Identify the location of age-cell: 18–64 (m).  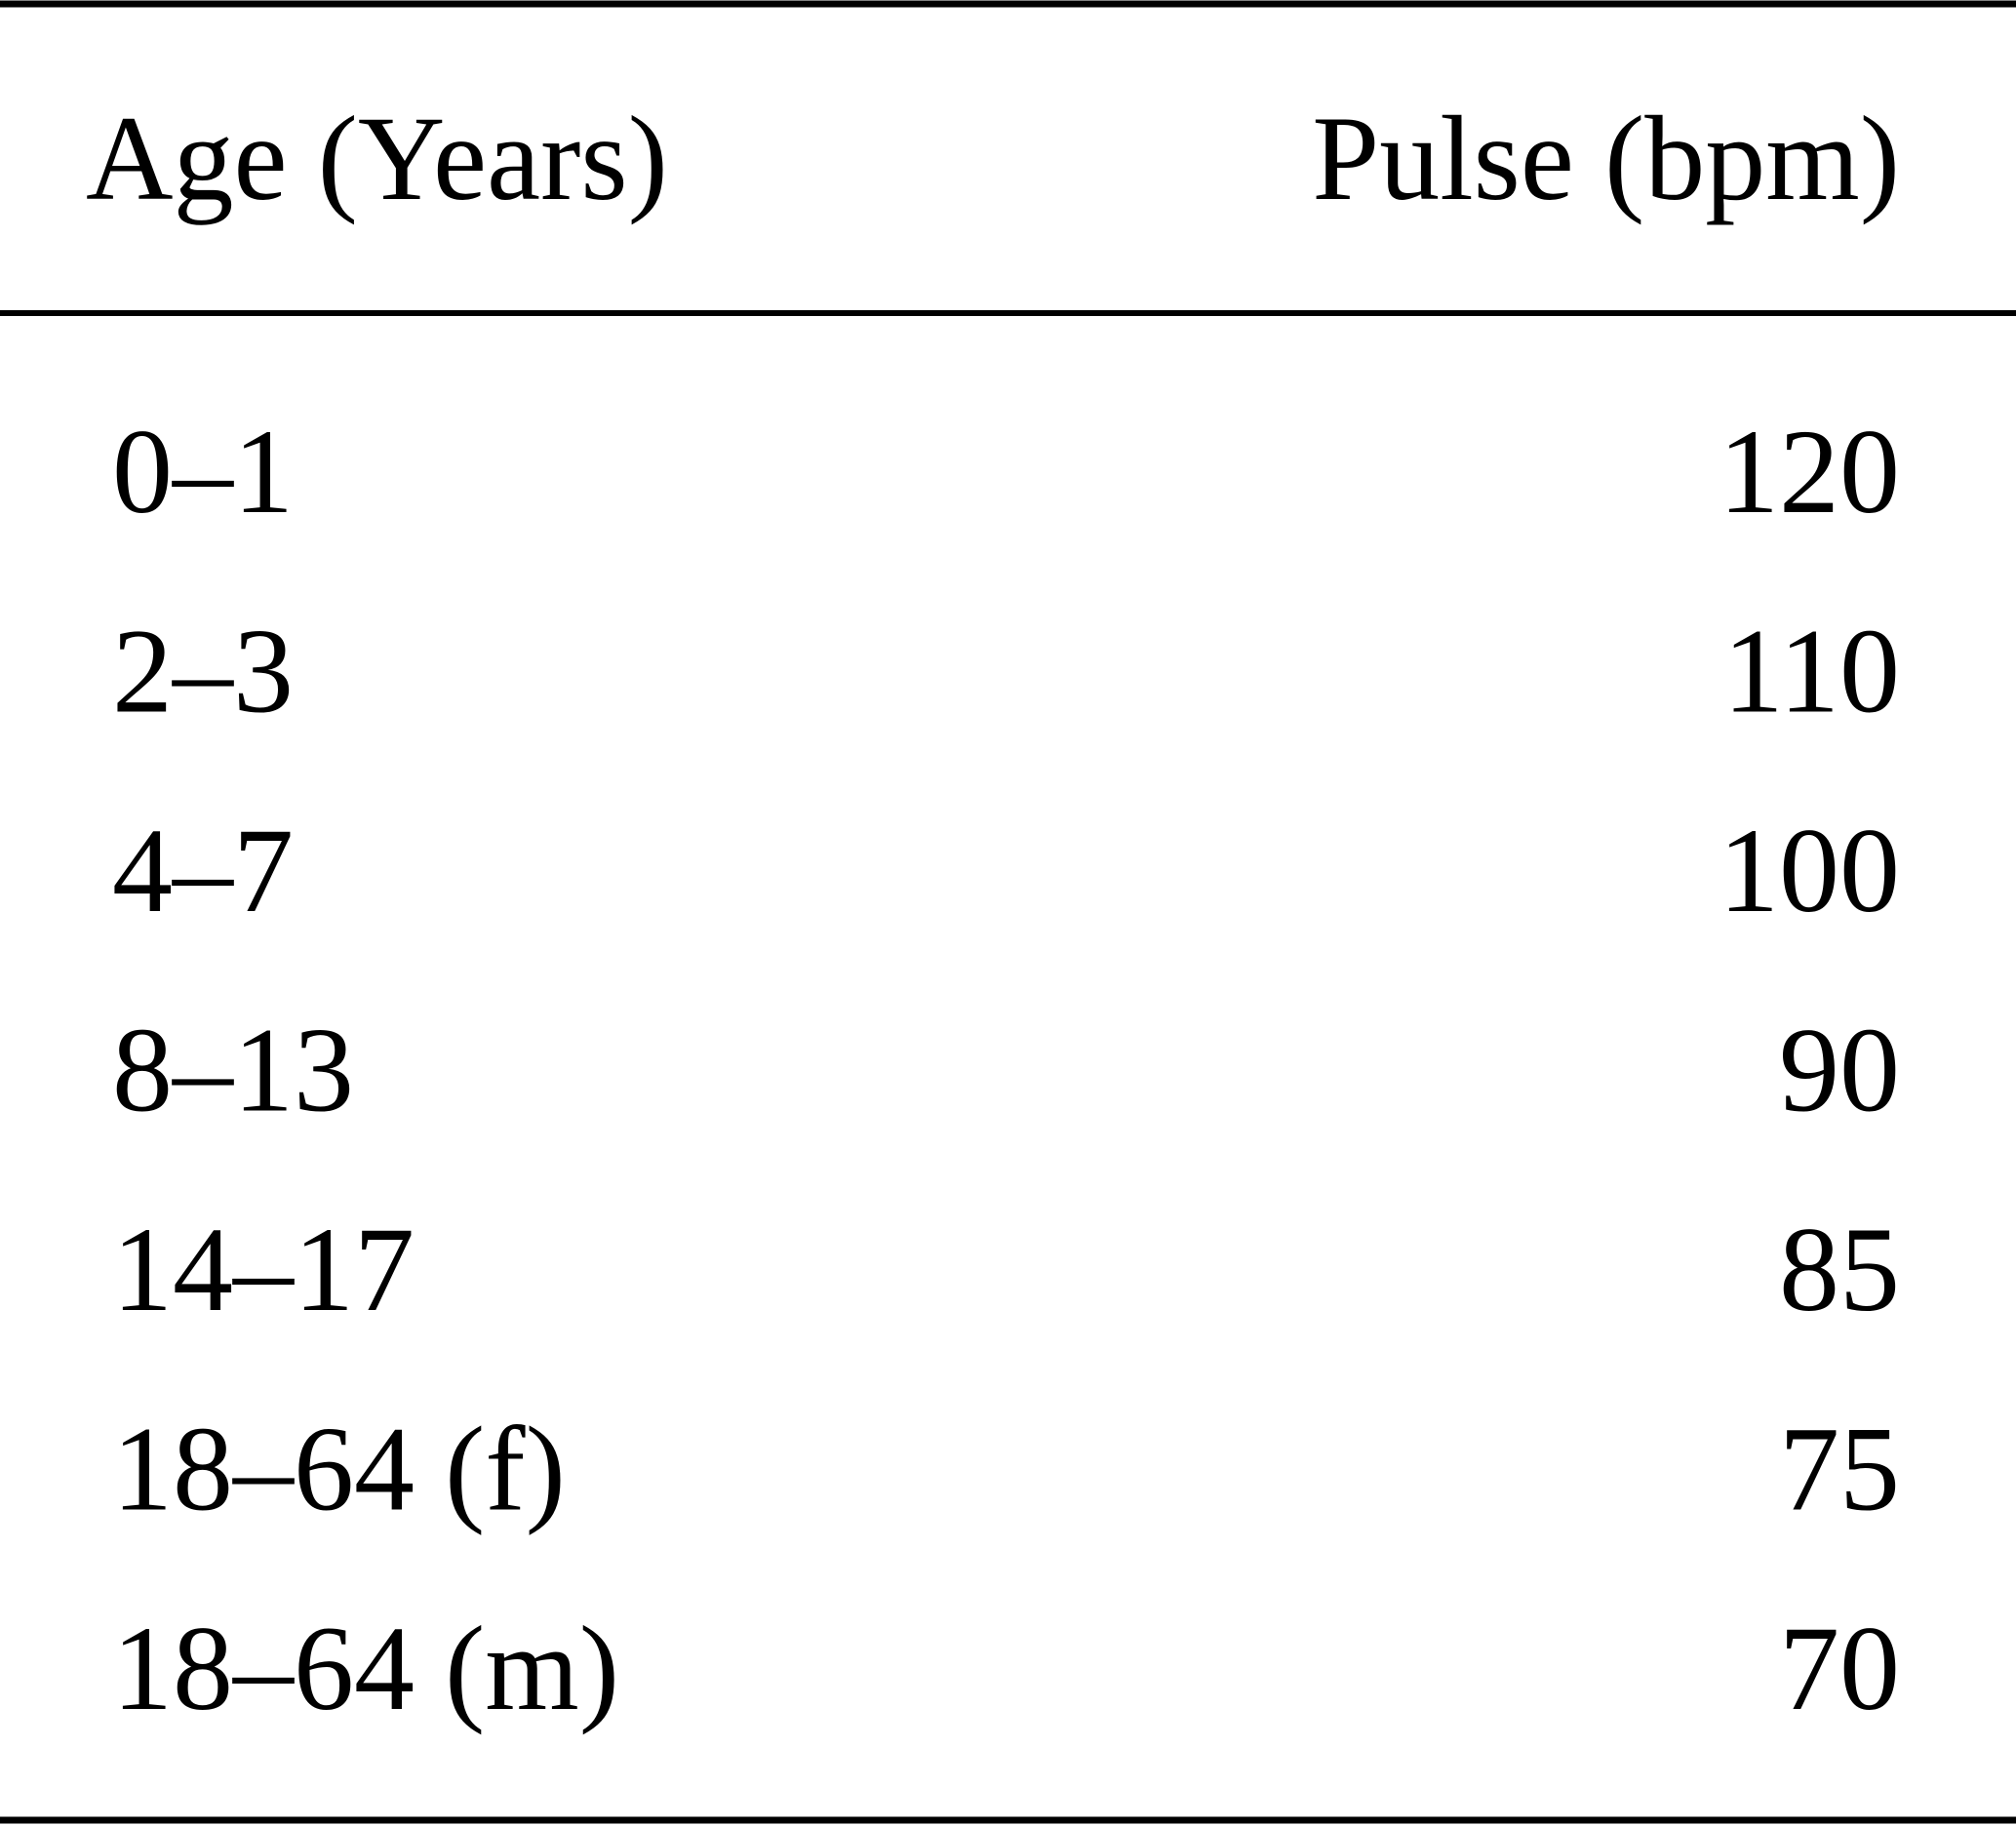
(365, 1668).